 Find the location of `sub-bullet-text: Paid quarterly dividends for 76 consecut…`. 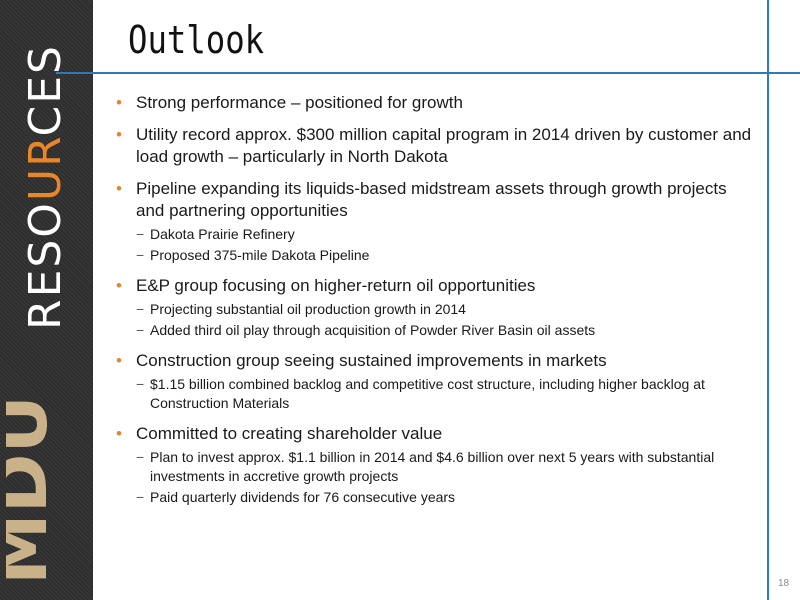

sub-bullet-text: Paid quarterly dividends for 76 consecut… is located at coordinates (303, 497).